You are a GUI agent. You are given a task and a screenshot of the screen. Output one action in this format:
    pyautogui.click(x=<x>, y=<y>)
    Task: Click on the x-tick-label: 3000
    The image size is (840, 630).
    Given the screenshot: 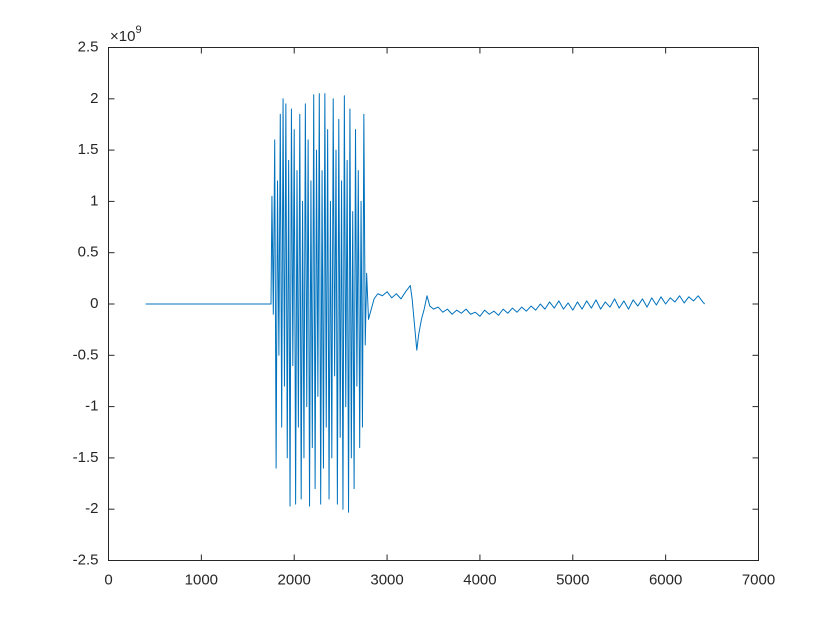 What is the action you would take?
    pyautogui.click(x=386, y=579)
    